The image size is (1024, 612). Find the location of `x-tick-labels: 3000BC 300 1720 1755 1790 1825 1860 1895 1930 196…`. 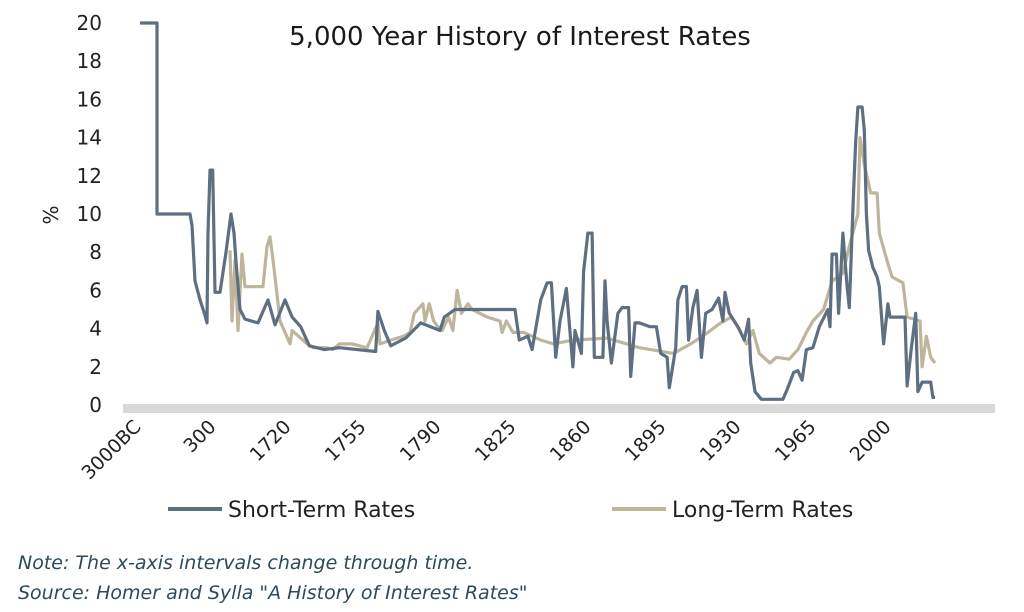

x-tick-labels: 3000BC 300 1720 1755 1790 1825 1860 1895 1930 196… is located at coordinates (486, 450).